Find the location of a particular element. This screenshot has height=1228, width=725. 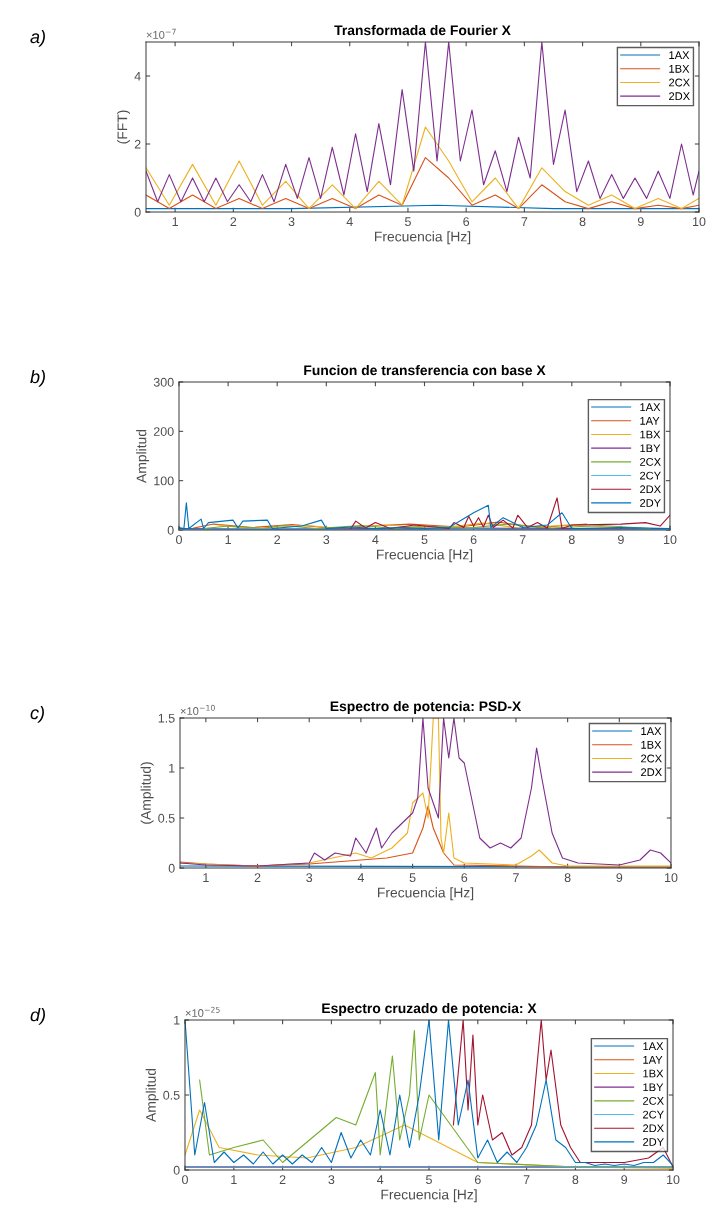

x-tick-label: 0 is located at coordinates (185, 1180).